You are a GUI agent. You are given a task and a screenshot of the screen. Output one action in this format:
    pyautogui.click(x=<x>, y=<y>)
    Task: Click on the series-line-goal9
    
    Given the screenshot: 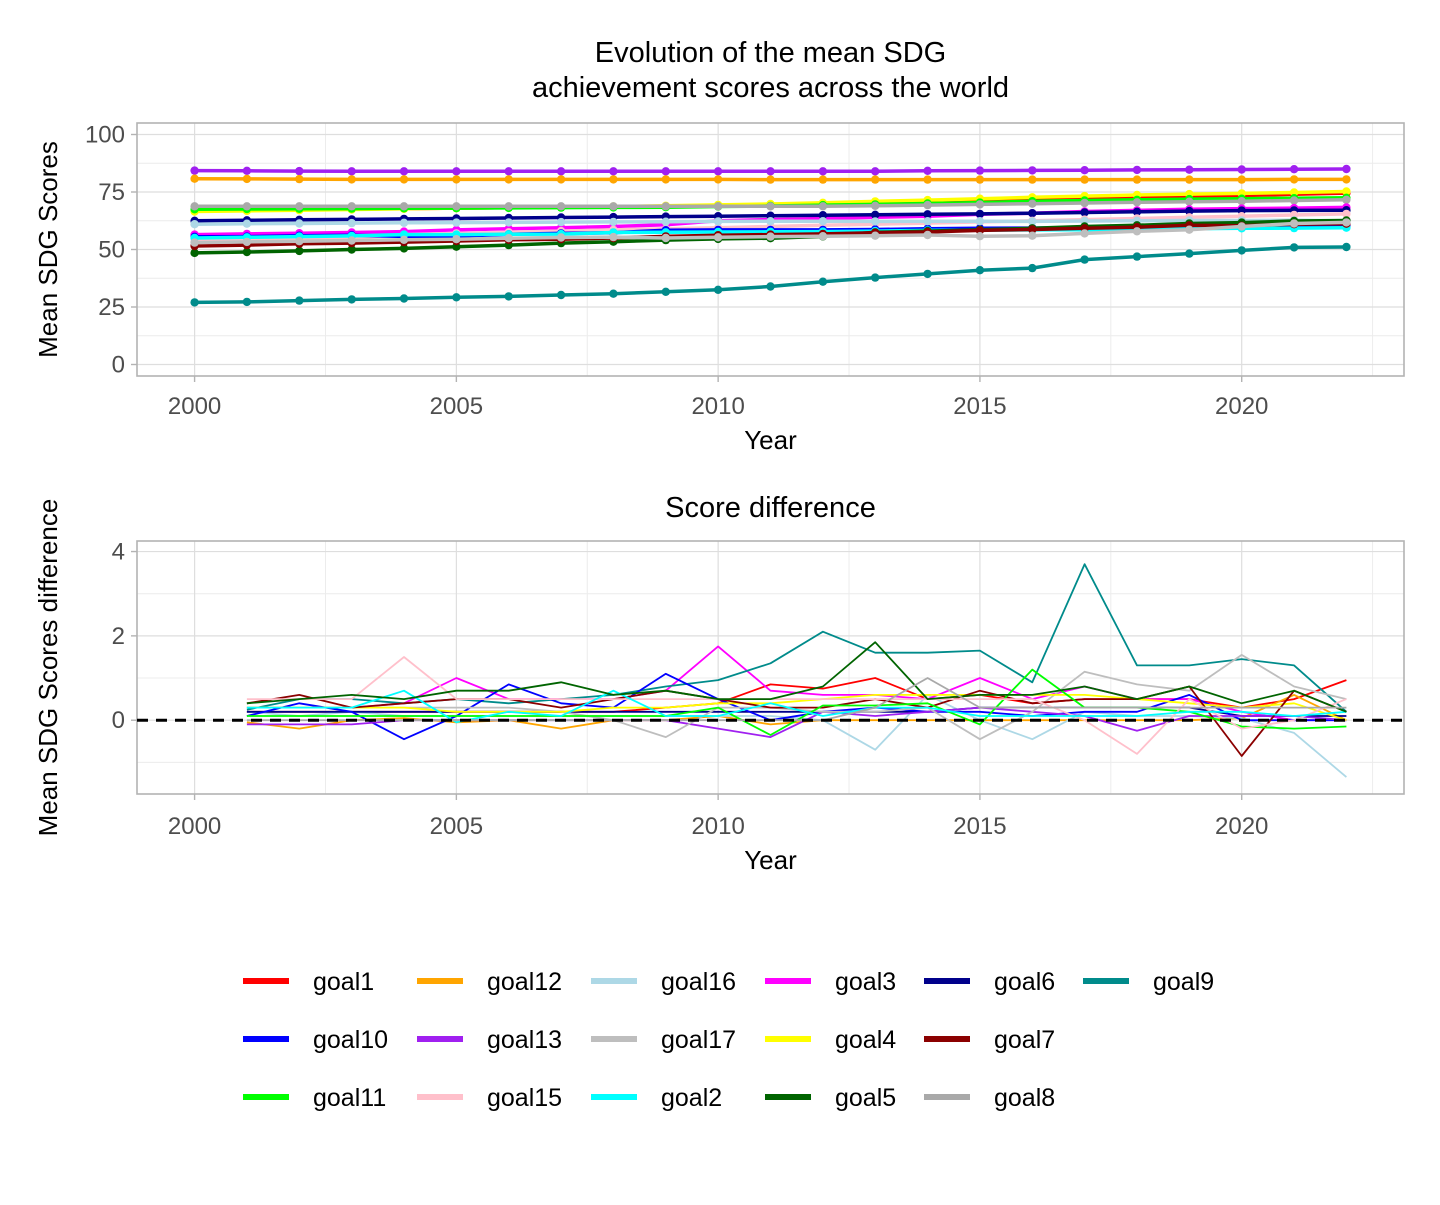 What is the action you would take?
    pyautogui.click(x=770, y=275)
    